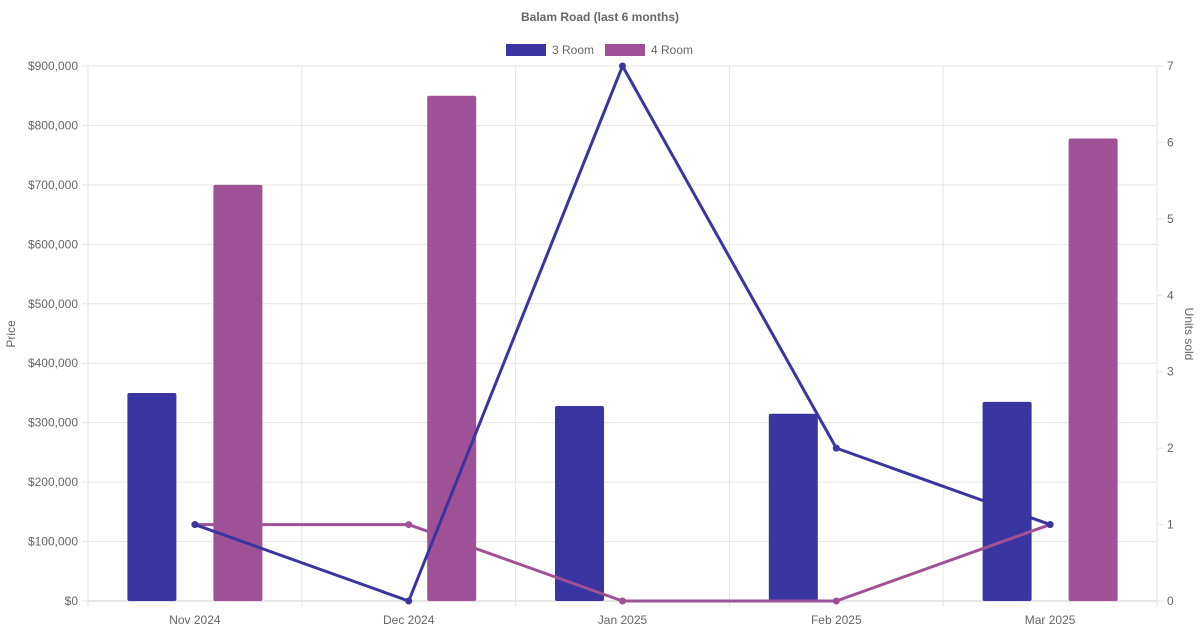 This screenshot has height=630, width=1200. I want to click on bar-3-room-feb-2025, so click(793, 507).